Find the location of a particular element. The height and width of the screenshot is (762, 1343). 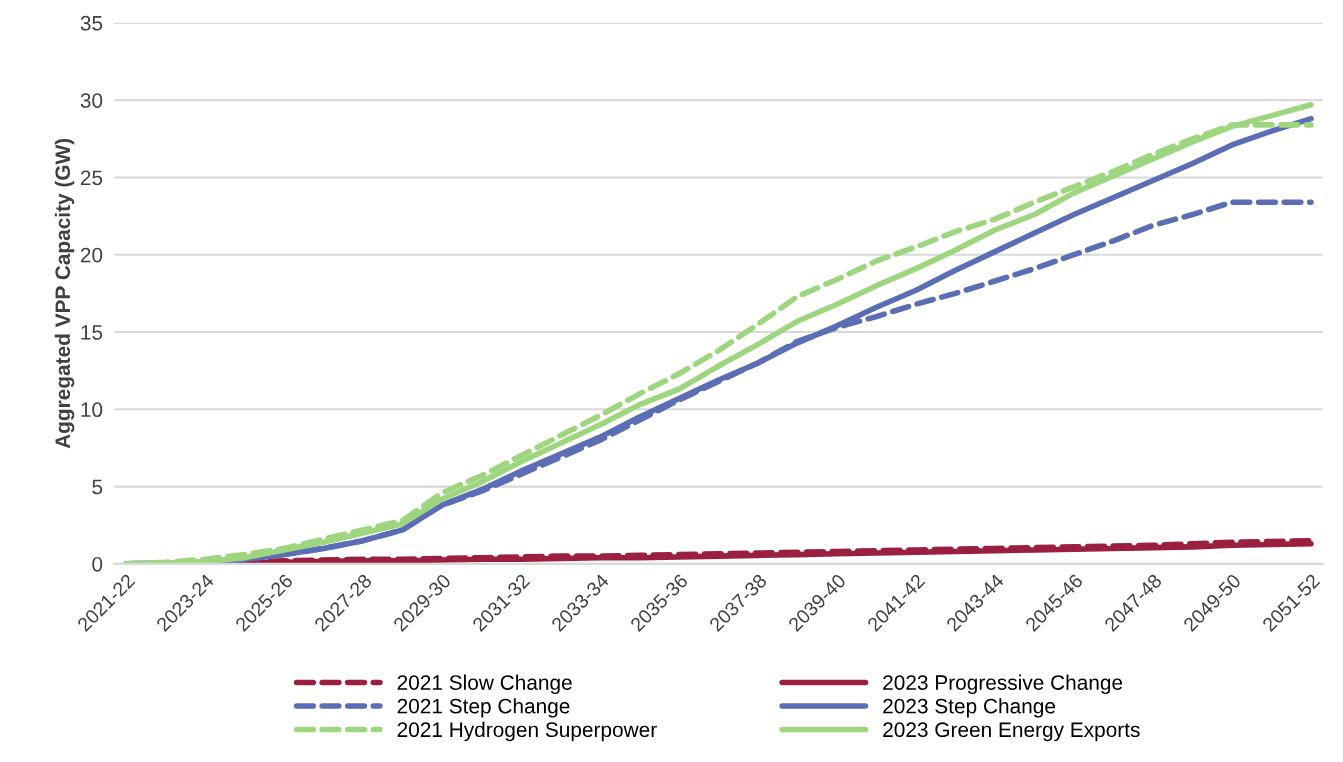

legend-label: 2023 Progressive Change is located at coordinates (1003, 684).